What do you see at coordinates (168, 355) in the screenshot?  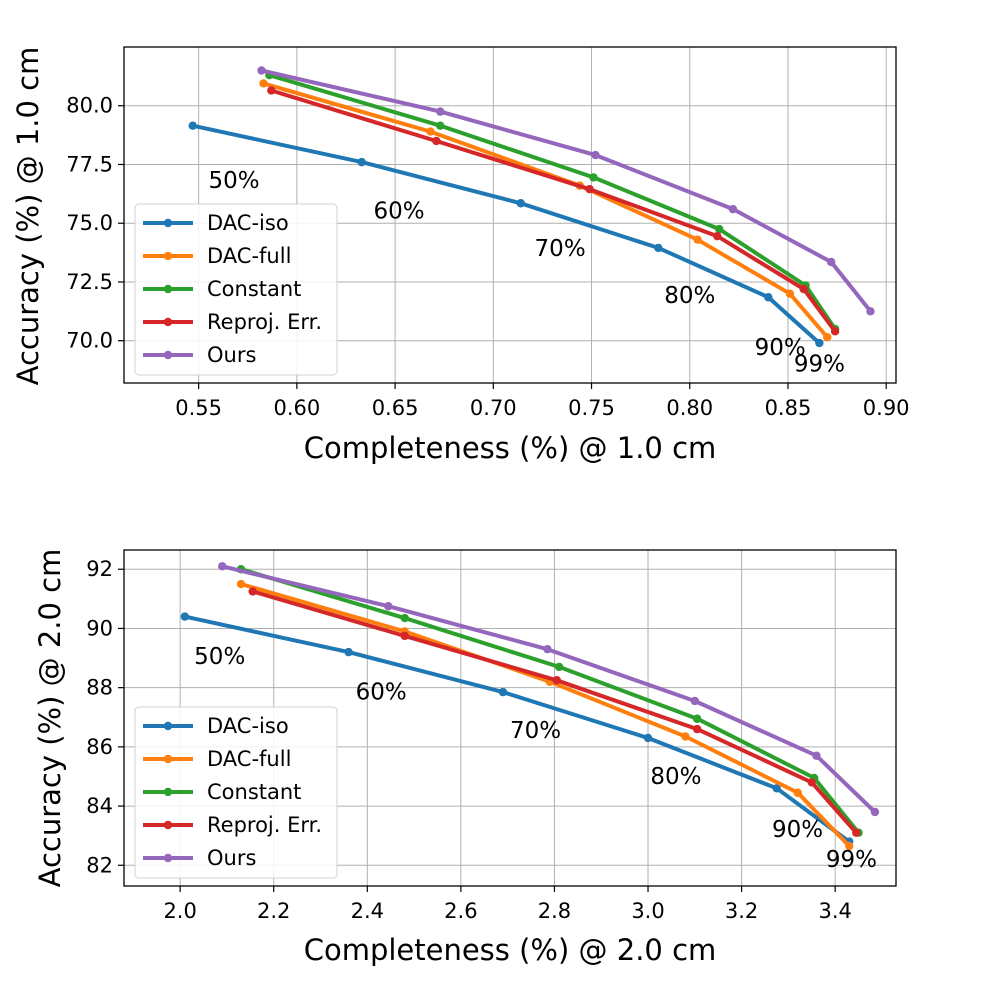 I see `chart-1-legend-ours-marker` at bounding box center [168, 355].